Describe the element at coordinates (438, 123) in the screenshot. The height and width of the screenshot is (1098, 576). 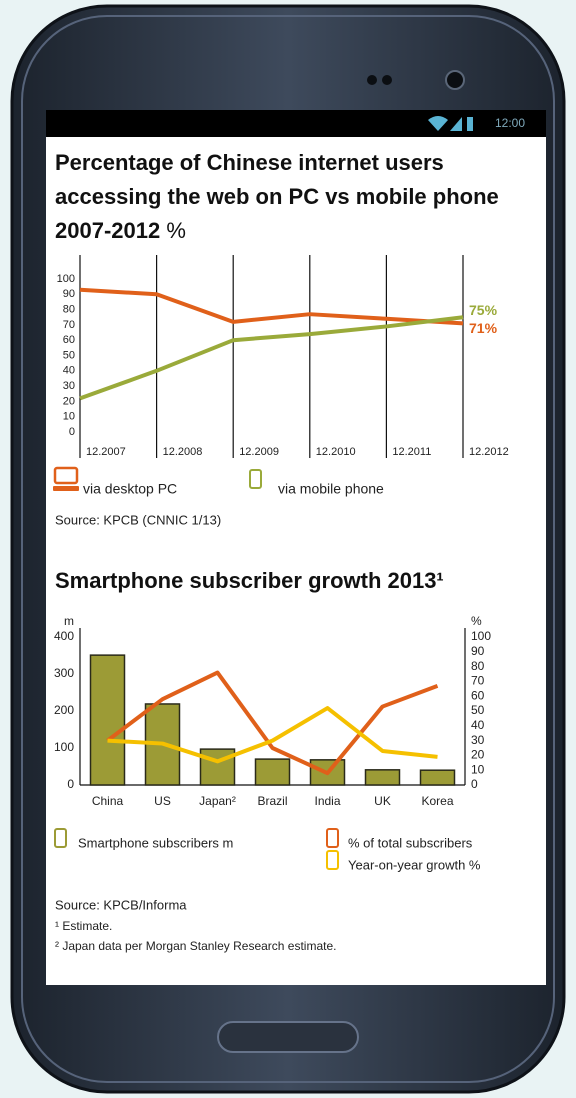
I see `wifi-icon` at that location.